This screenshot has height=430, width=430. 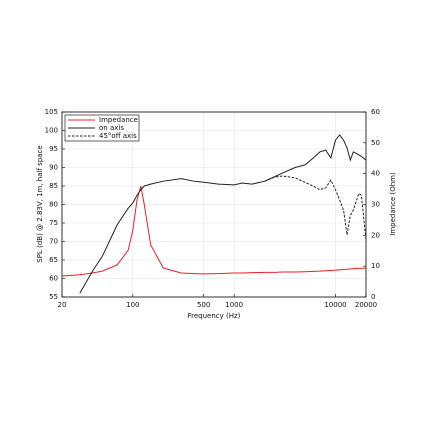 I want to click on y-tick-label: 95, so click(x=53, y=149).